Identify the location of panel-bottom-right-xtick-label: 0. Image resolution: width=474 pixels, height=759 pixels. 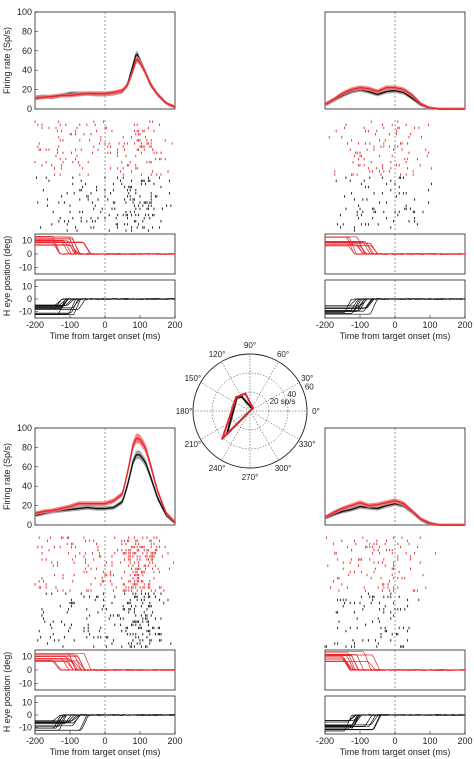
(394, 741).